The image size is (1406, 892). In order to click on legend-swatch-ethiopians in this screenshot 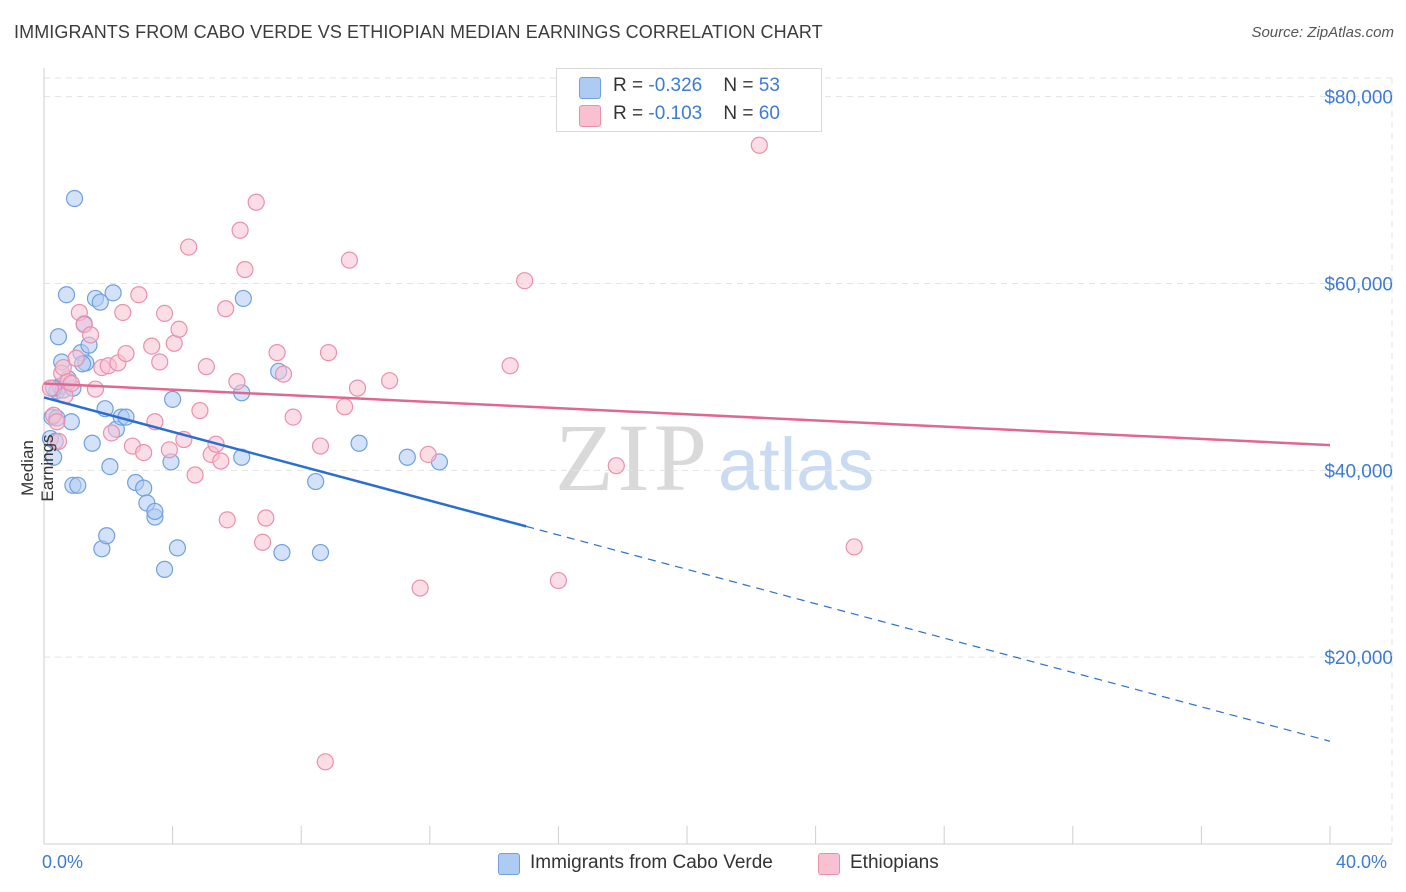, I will do `click(590, 116)`.